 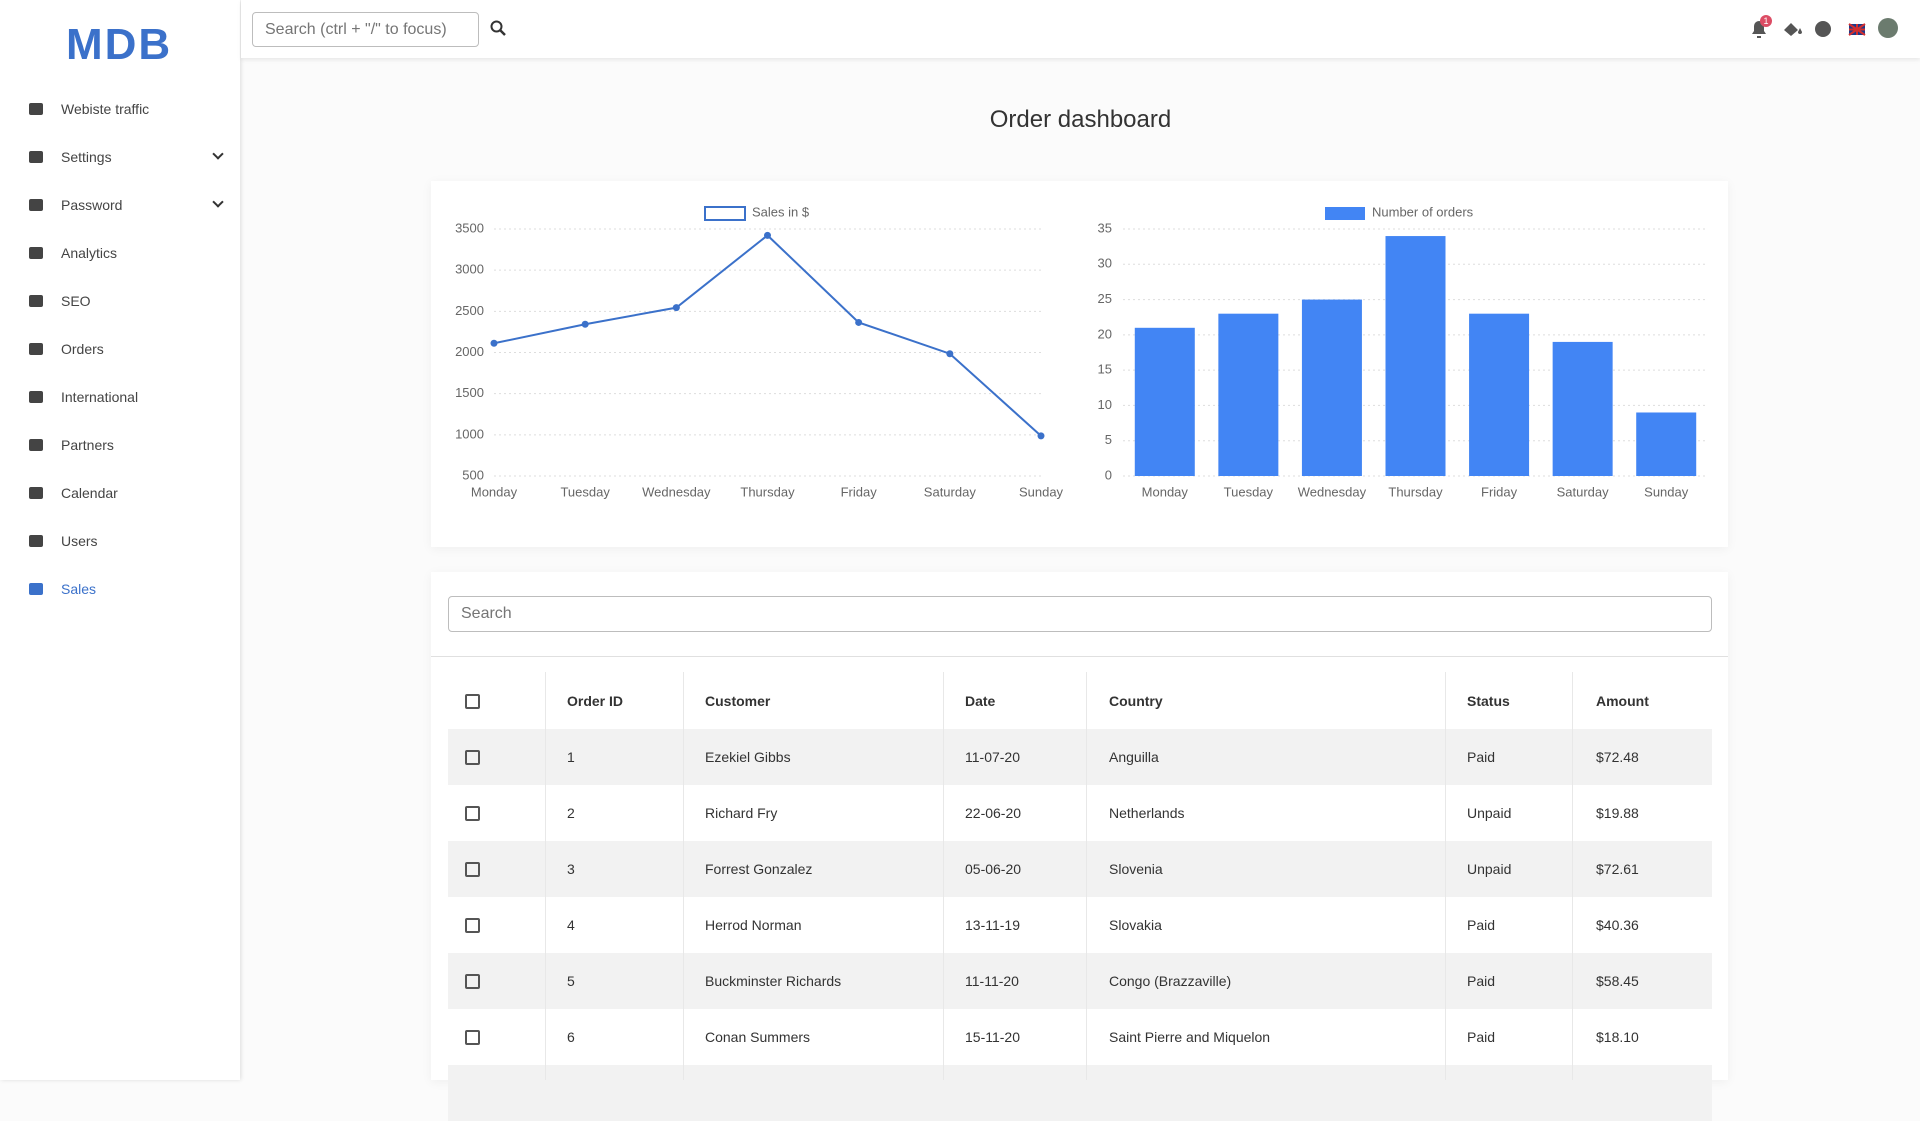 I want to click on table-cell: 05-06-20, so click(x=993, y=869).